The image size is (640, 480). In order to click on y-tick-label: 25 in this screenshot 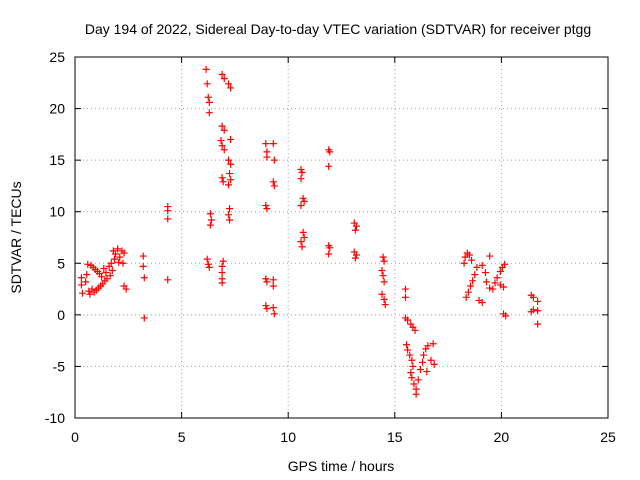, I will do `click(57, 57)`.